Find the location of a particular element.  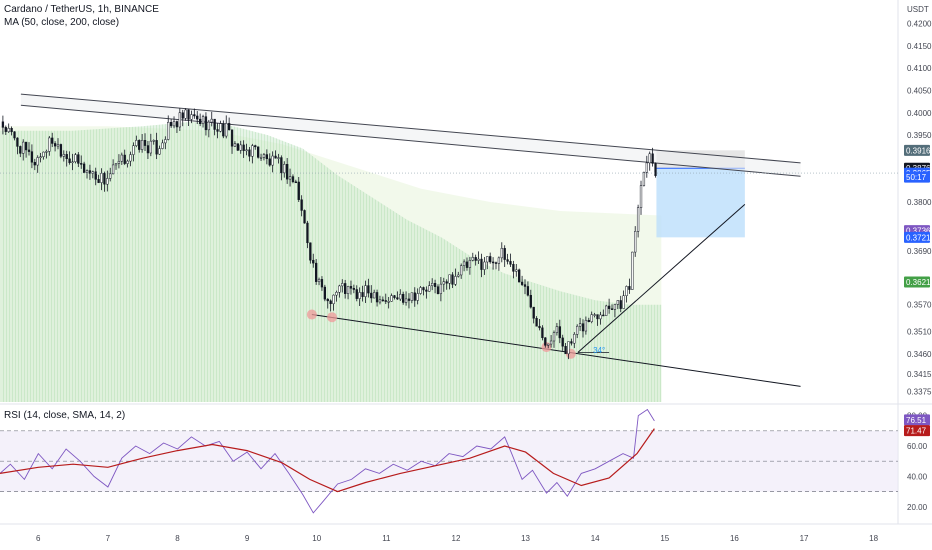

position-target-zone is located at coordinates (700, 203).